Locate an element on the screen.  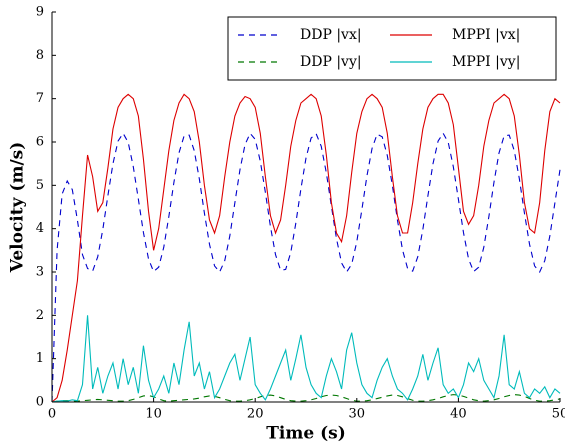
y-tick-label: 4 is located at coordinates (40, 228).